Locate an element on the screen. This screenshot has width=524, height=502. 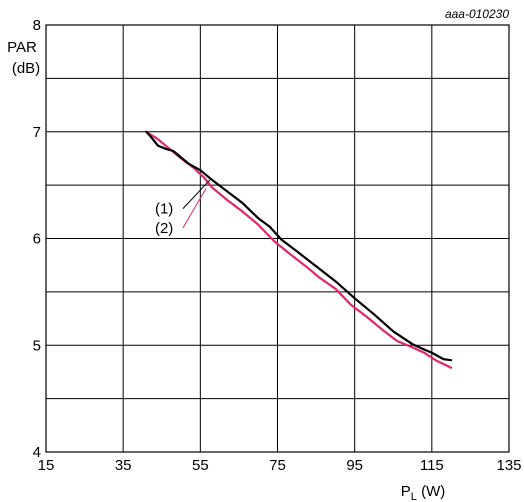
x-tick-label-115: 115 is located at coordinates (432, 465).